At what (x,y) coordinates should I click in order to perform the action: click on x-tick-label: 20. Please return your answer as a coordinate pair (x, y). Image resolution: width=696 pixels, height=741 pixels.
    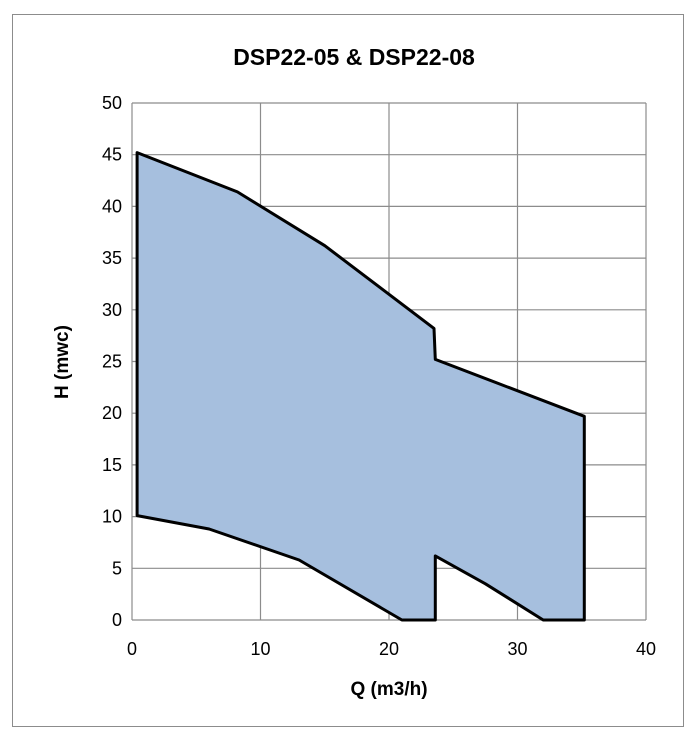
    Looking at the image, I should click on (389, 649).